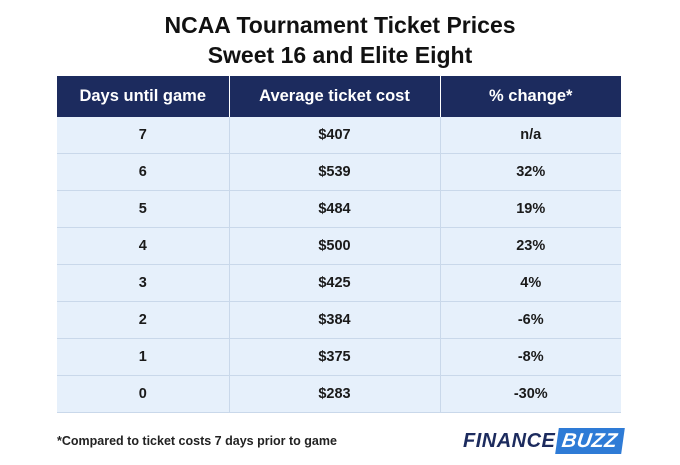  I want to click on cell-cost: $484, so click(335, 209).